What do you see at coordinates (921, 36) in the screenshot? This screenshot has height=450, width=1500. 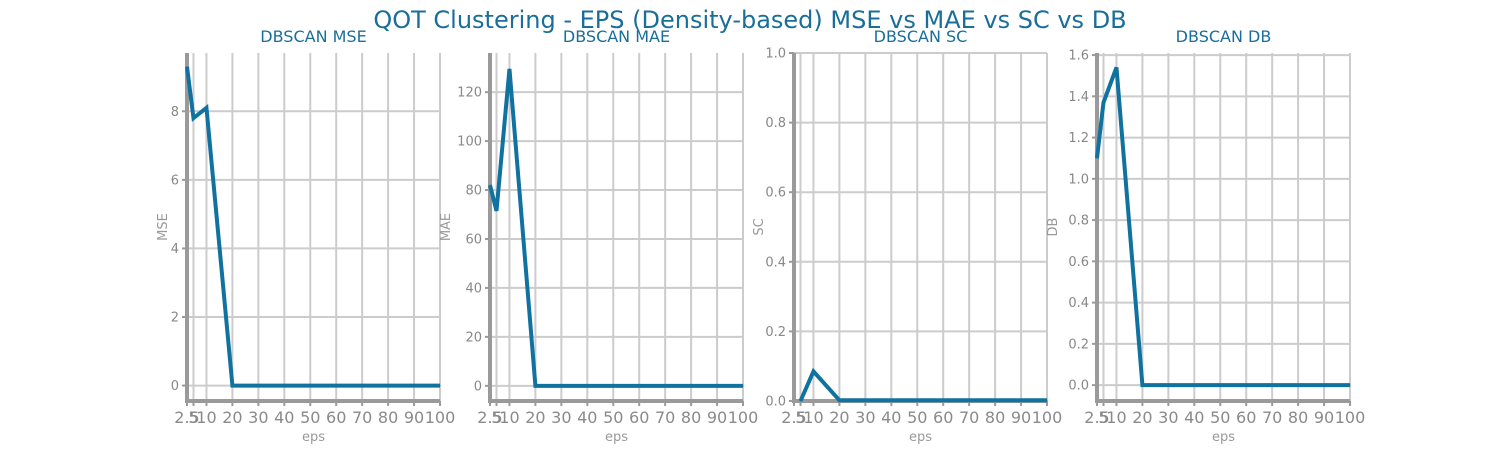 I see `panel-title: DBSCAN SC` at bounding box center [921, 36].